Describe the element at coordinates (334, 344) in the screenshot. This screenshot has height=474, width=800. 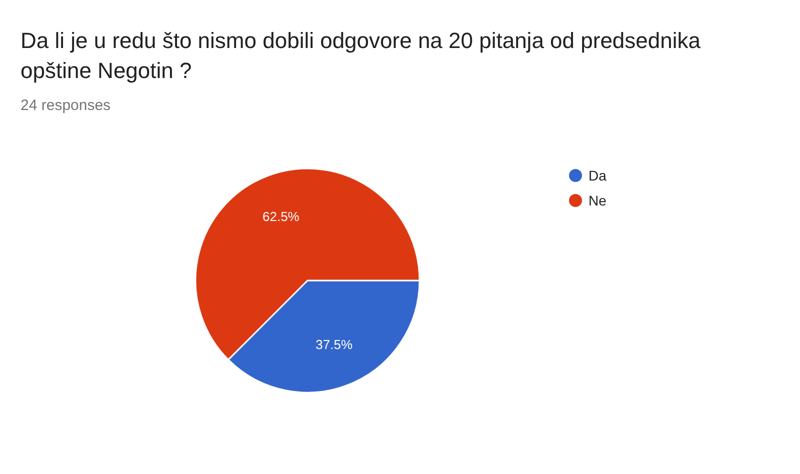
I see `data-label: 37.5%` at that location.